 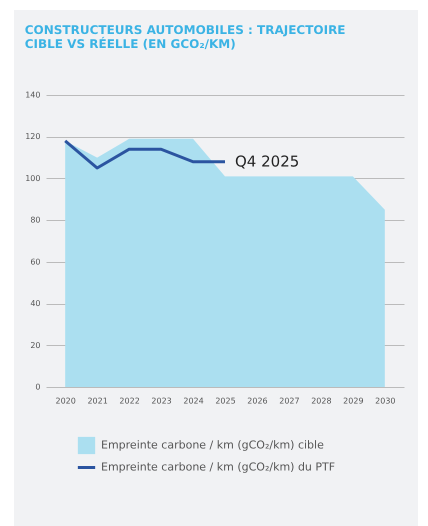 I want to click on text: CONSTRUCTEURS AUTOMOBILES : TRAJECTOIRE, so click(x=185, y=30).